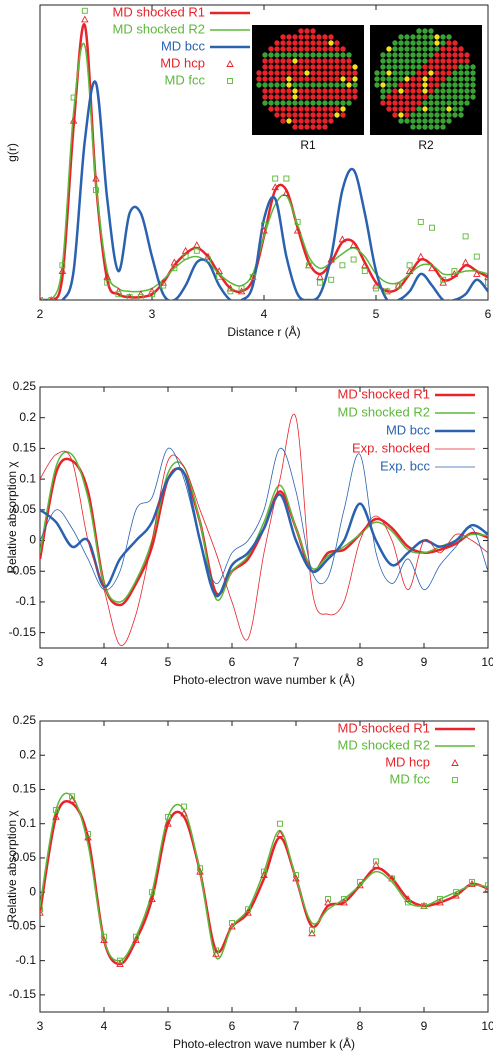 This screenshot has width=493, height=1064. Describe the element at coordinates (25, 601) in the screenshot. I see `y-tick-label: -0.1` at that location.